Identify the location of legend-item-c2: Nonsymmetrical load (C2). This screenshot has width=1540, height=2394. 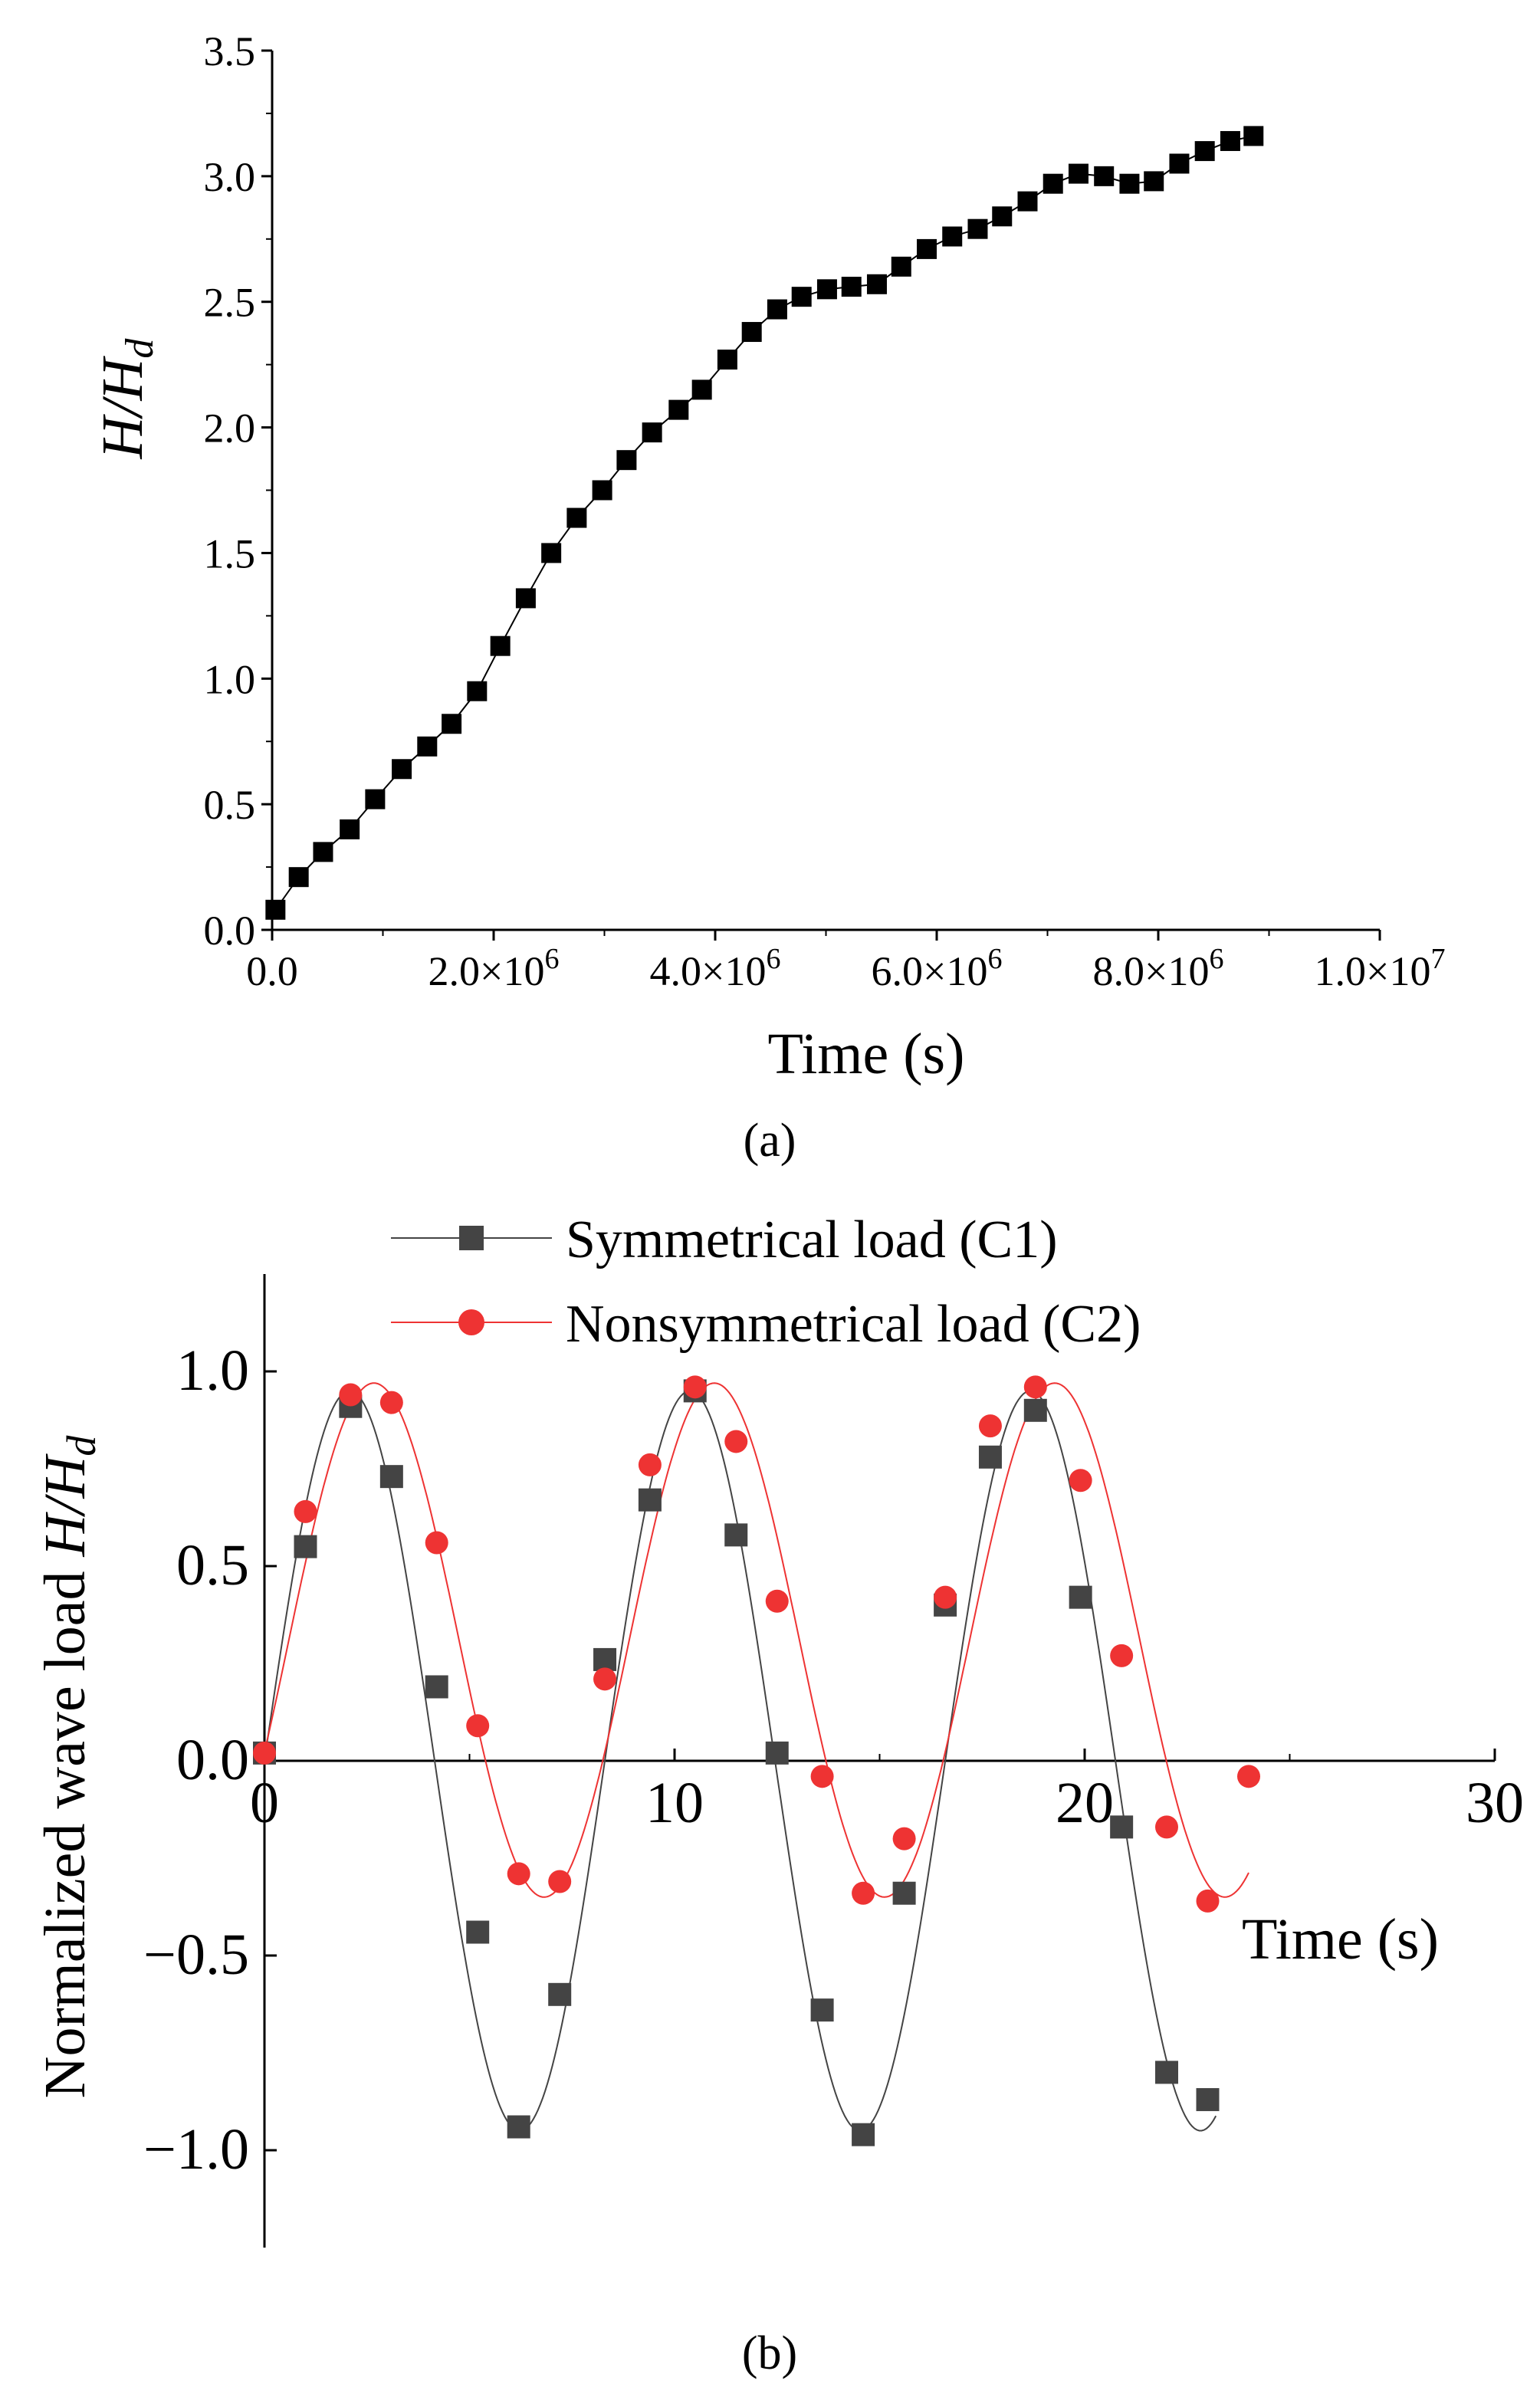
(766, 1324).